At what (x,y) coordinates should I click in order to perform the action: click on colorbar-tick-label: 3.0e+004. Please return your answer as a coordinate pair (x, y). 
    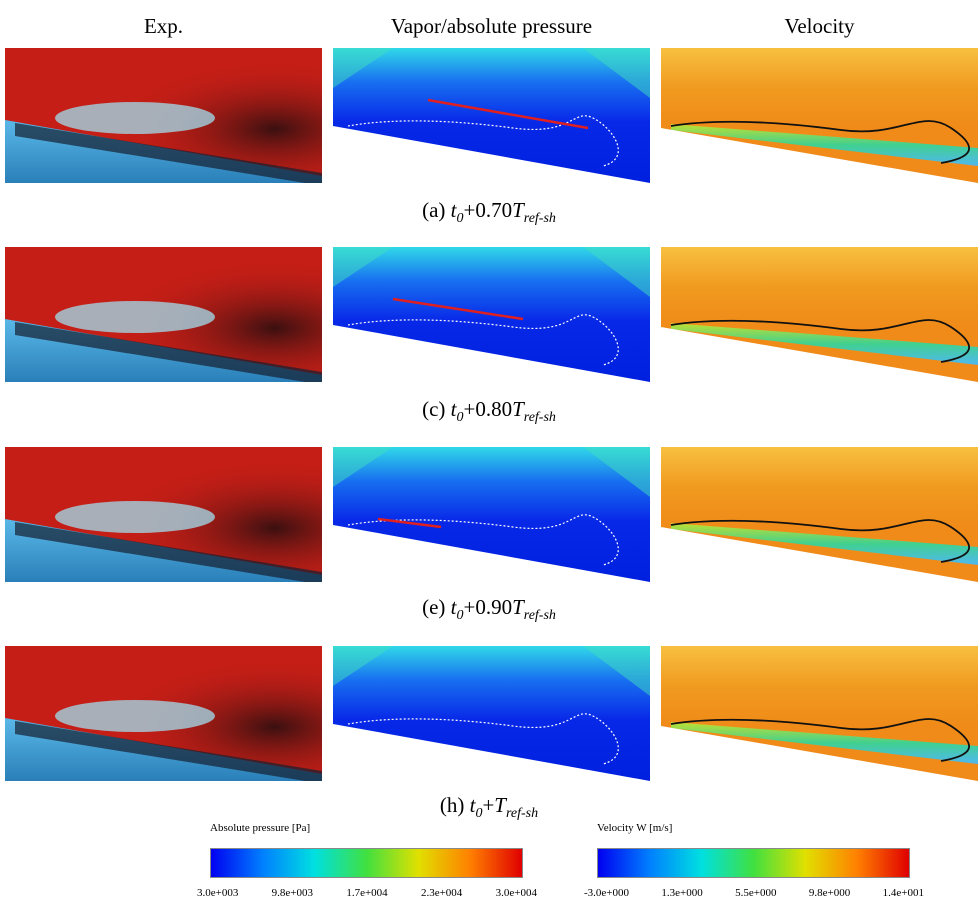
    Looking at the image, I should click on (516, 893).